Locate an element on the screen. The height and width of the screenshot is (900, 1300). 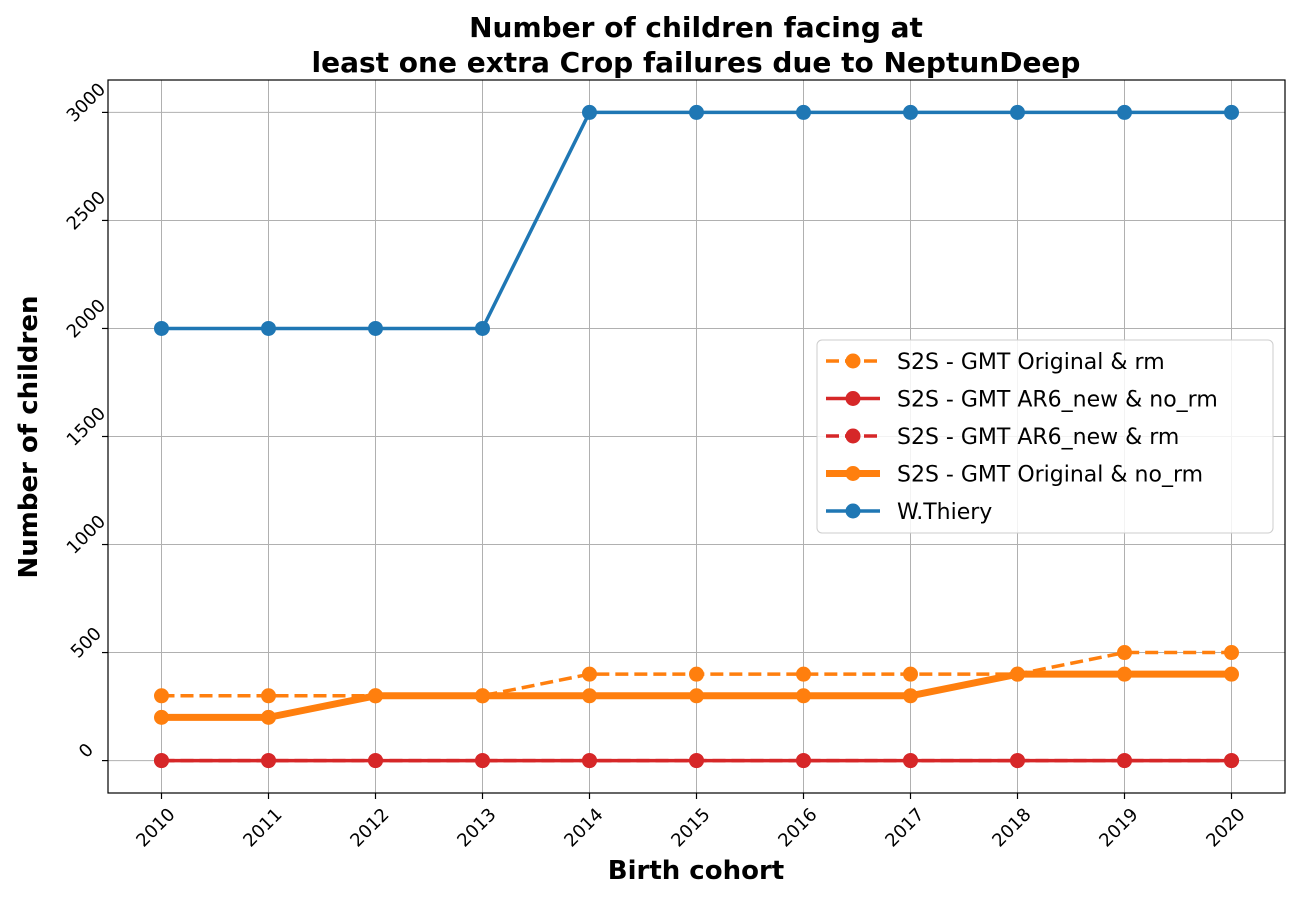
legend-label: S2S - GMT Original & rm is located at coordinates (1031, 362).